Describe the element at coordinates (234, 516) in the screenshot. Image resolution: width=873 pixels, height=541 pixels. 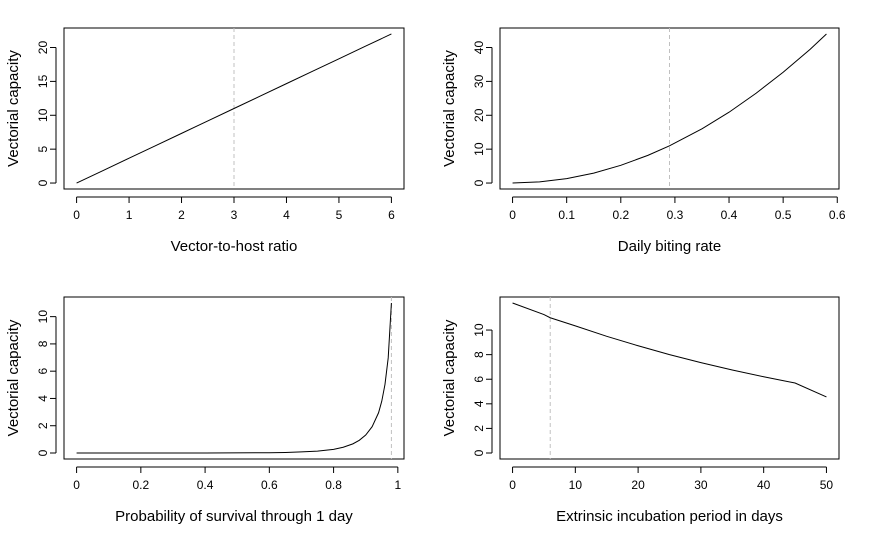
I see `x-axis-title: Probability of survival through 1 day` at that location.